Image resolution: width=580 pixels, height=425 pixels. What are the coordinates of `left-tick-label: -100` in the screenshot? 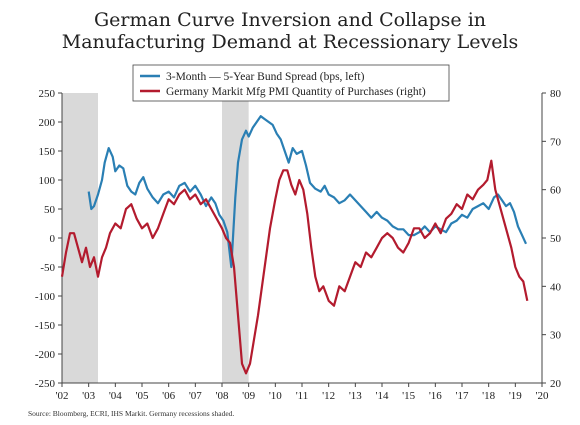 It's located at (45, 297).